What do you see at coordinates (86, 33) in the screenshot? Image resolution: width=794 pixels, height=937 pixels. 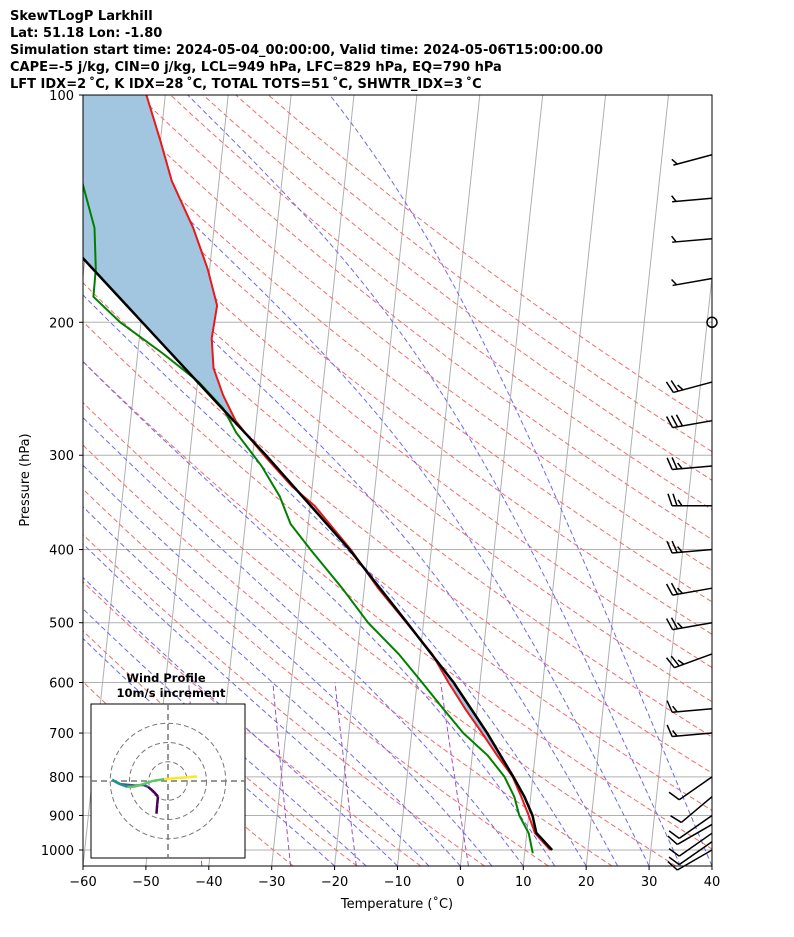 I see `location-line: Lat: 51.18 Lon: -1.80` at bounding box center [86, 33].